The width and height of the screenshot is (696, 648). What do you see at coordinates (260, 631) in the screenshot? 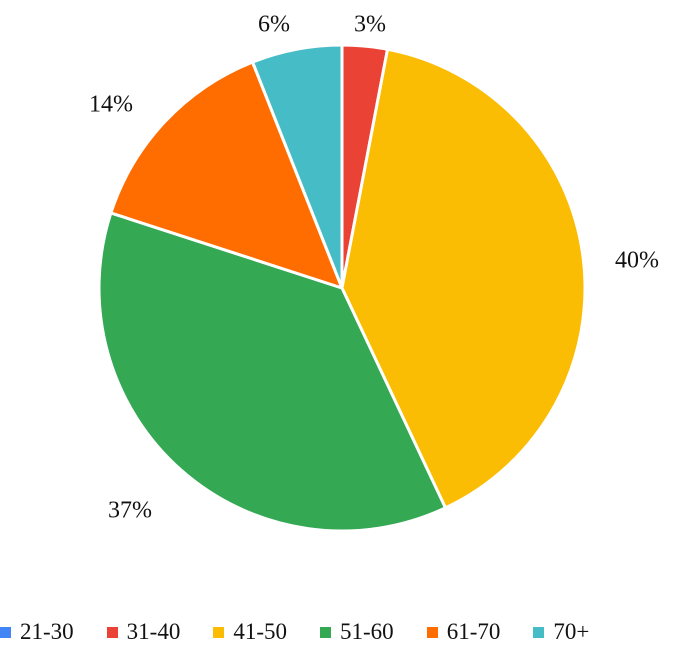
I see `legend-label-41-50: 41-50` at bounding box center [260, 631].